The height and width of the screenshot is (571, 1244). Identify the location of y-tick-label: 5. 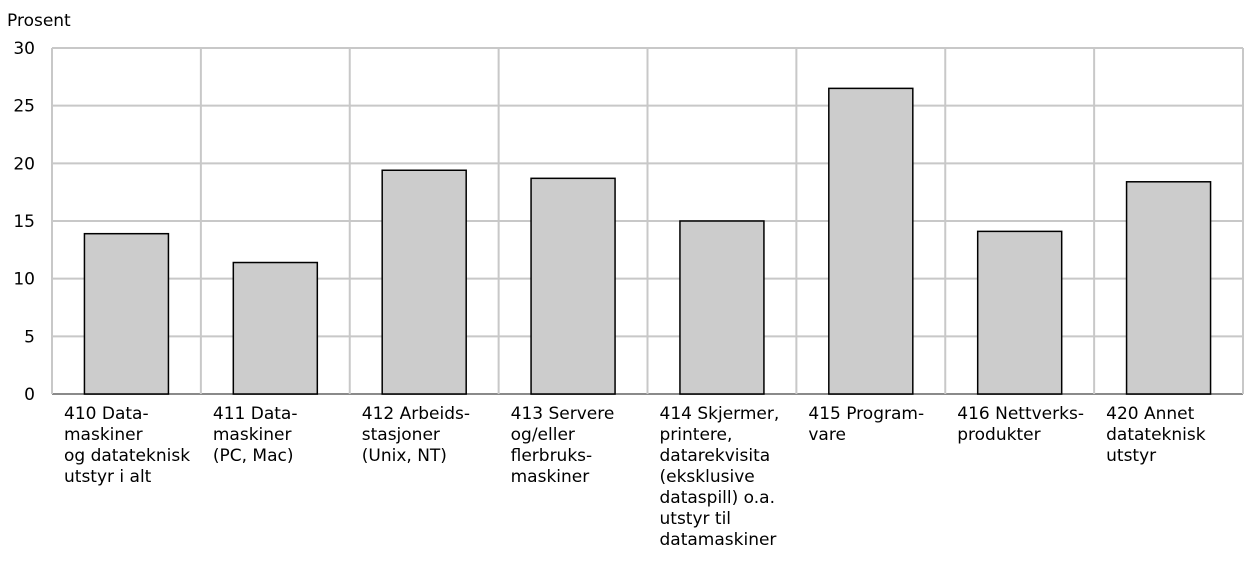
(29, 337).